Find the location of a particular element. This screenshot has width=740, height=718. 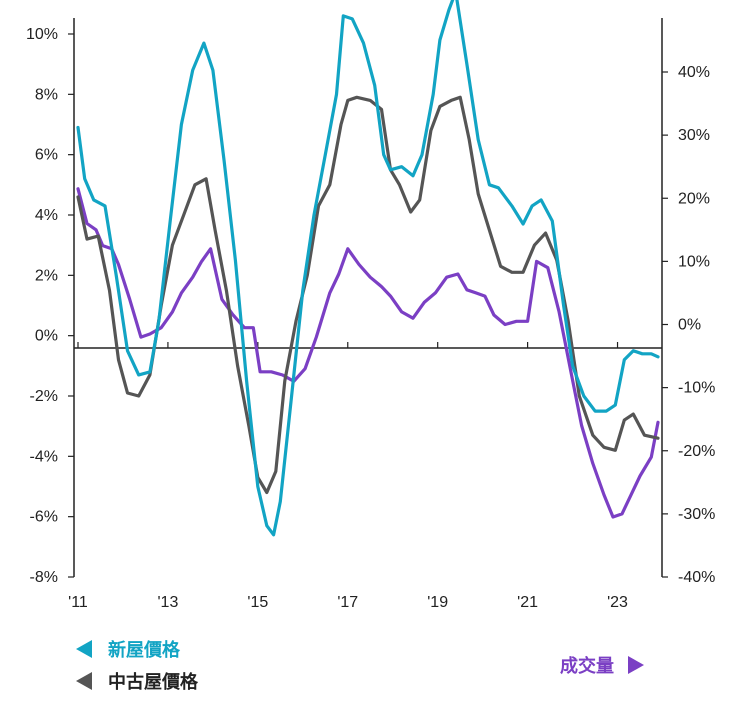

legend-new-label: 新屋價格 is located at coordinates (144, 650).